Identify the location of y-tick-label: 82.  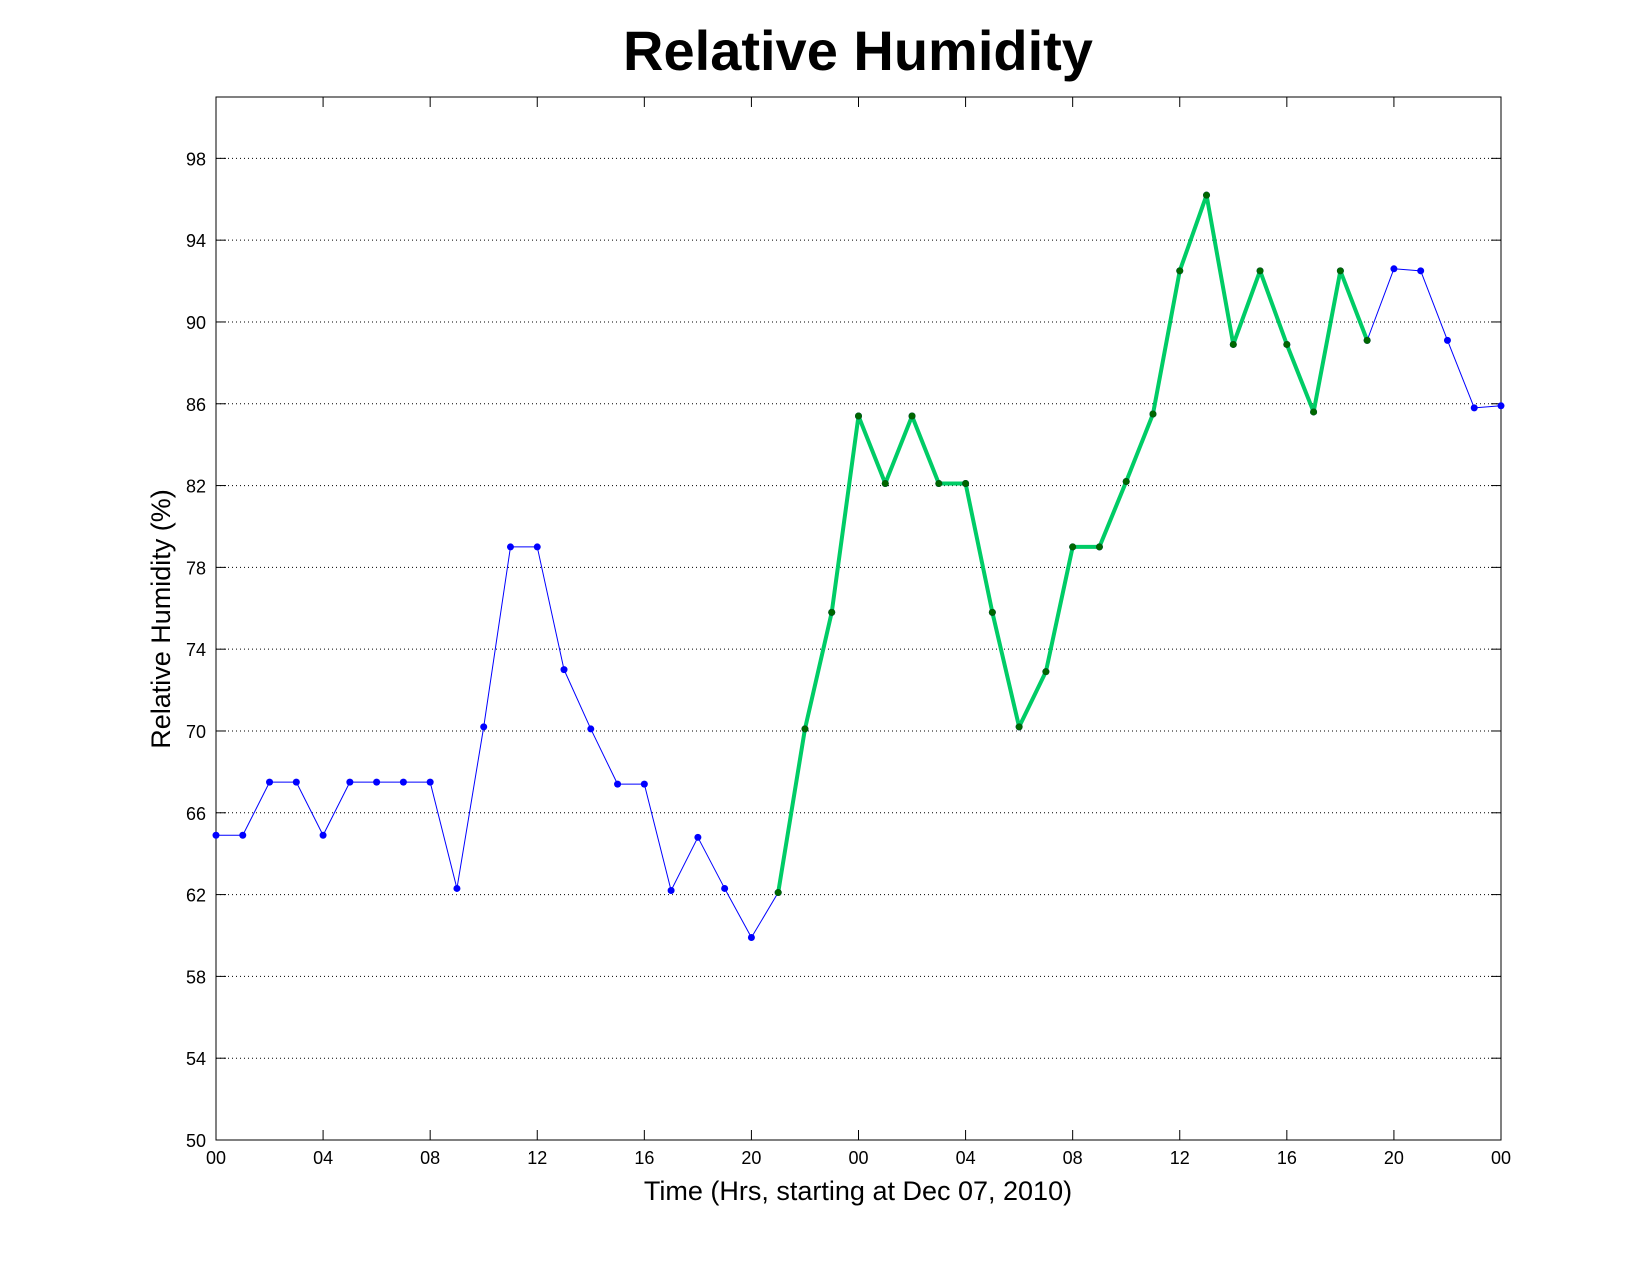
(196, 487).